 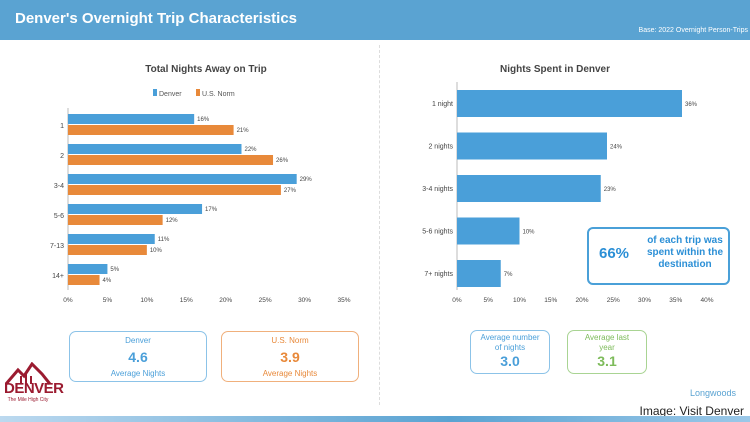 What do you see at coordinates (218, 94) in the screenshot?
I see `legend-label: U.S. Norm` at bounding box center [218, 94].